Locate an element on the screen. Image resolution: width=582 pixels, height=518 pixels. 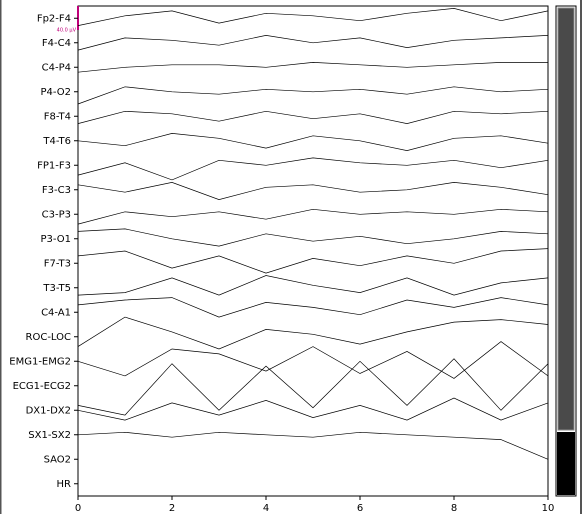
scrollbar-end is located at coordinates (566, 463).